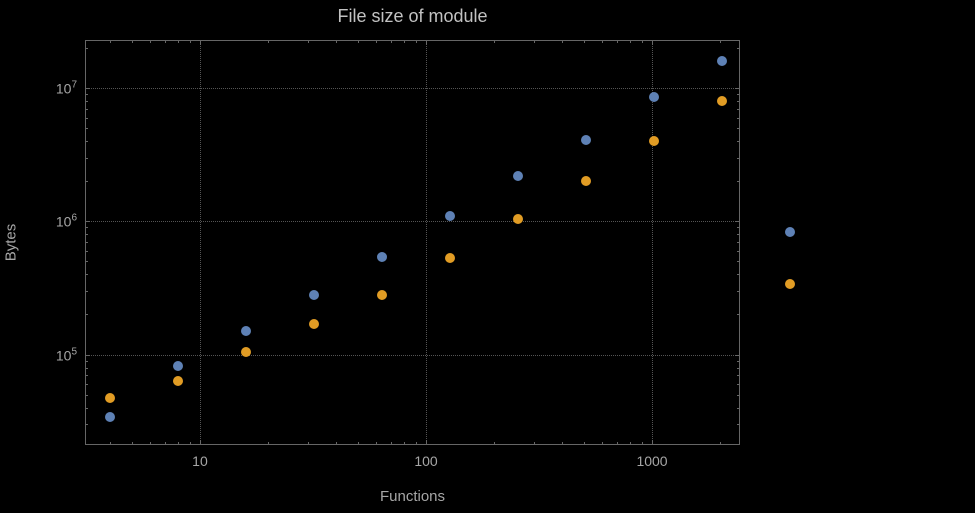 This screenshot has width=975, height=513. I want to click on x-axis-label: Functions, so click(412, 496).